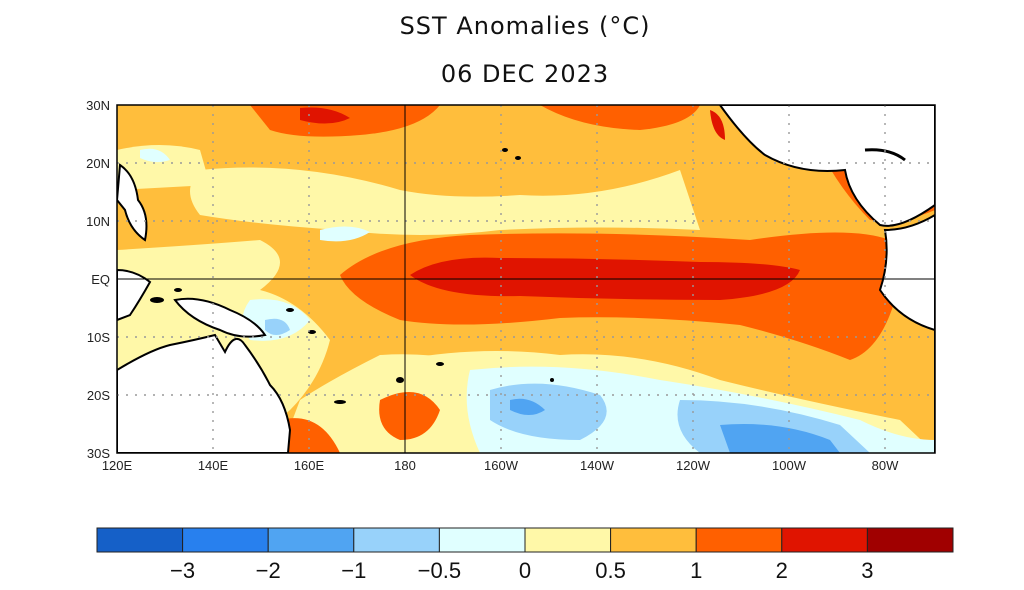  Describe the element at coordinates (597, 465) in the screenshot. I see `lon-label: 140W` at that location.